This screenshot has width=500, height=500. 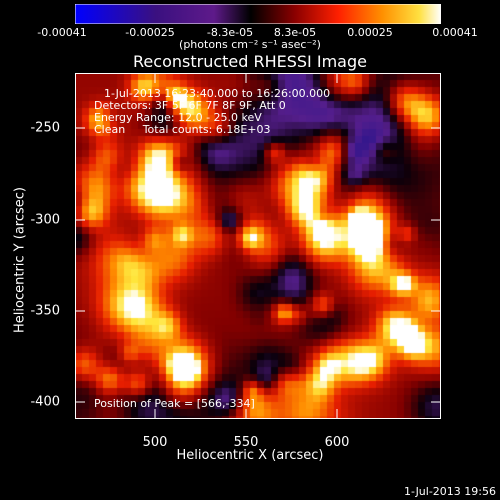 What do you see at coordinates (250, 455) in the screenshot?
I see `x-axis-label: Heliocentric X (arcsec)` at bounding box center [250, 455].